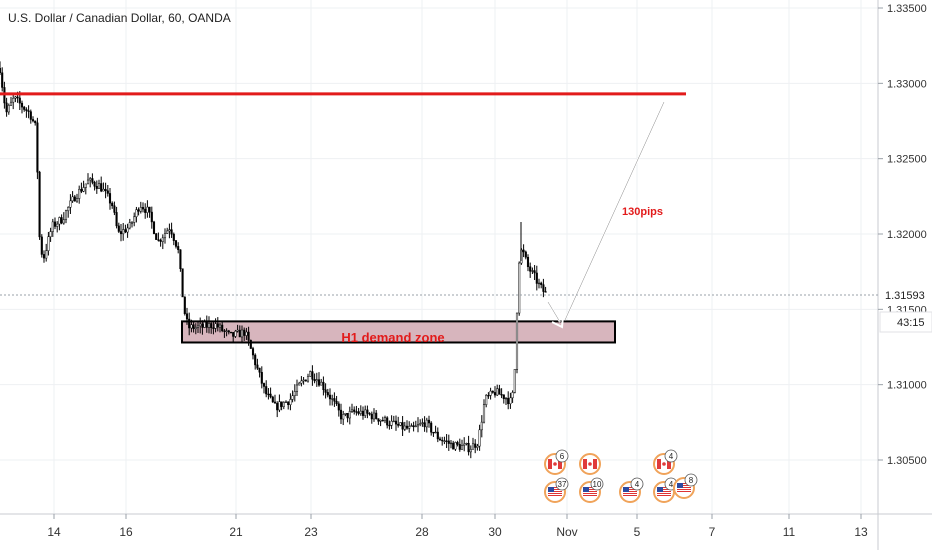  Describe the element at coordinates (691, 480) in the screenshot. I see `event-count: 8` at that location.